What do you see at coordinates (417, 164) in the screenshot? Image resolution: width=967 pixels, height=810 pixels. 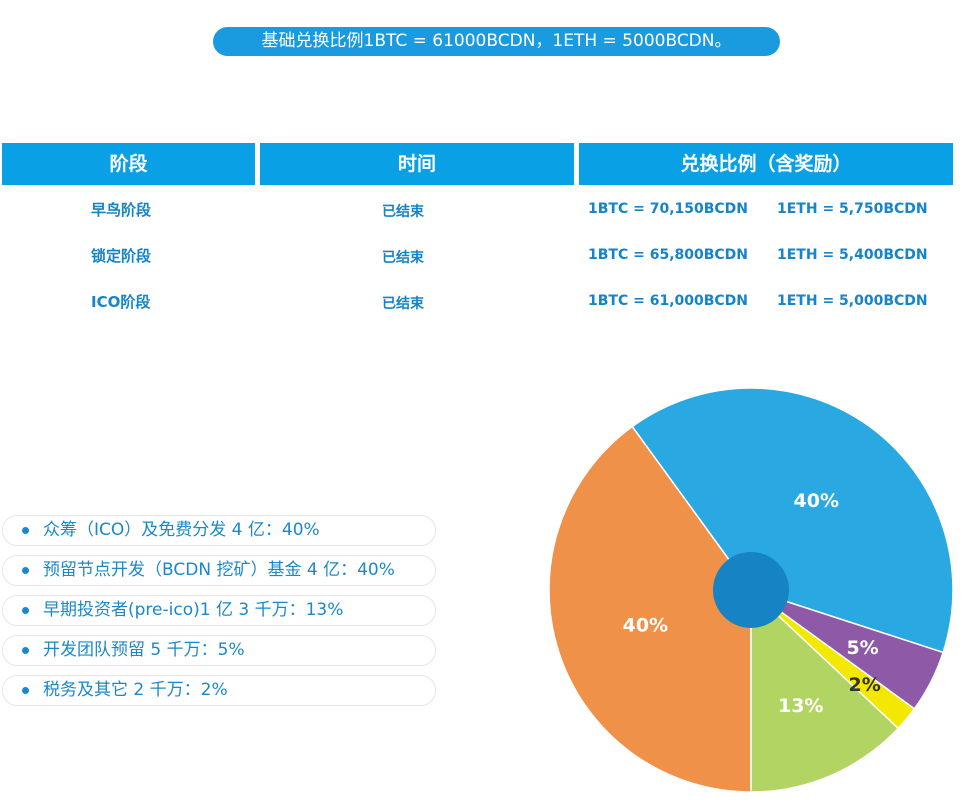 I see `table-header-time: 时间` at bounding box center [417, 164].